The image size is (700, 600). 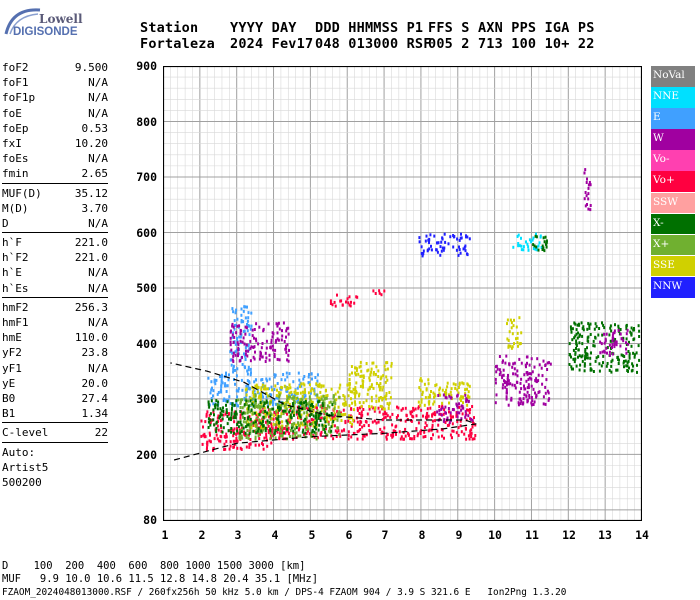 What do you see at coordinates (673, 287) in the screenshot?
I see `legend-item-nnw: NNW` at bounding box center [673, 287].